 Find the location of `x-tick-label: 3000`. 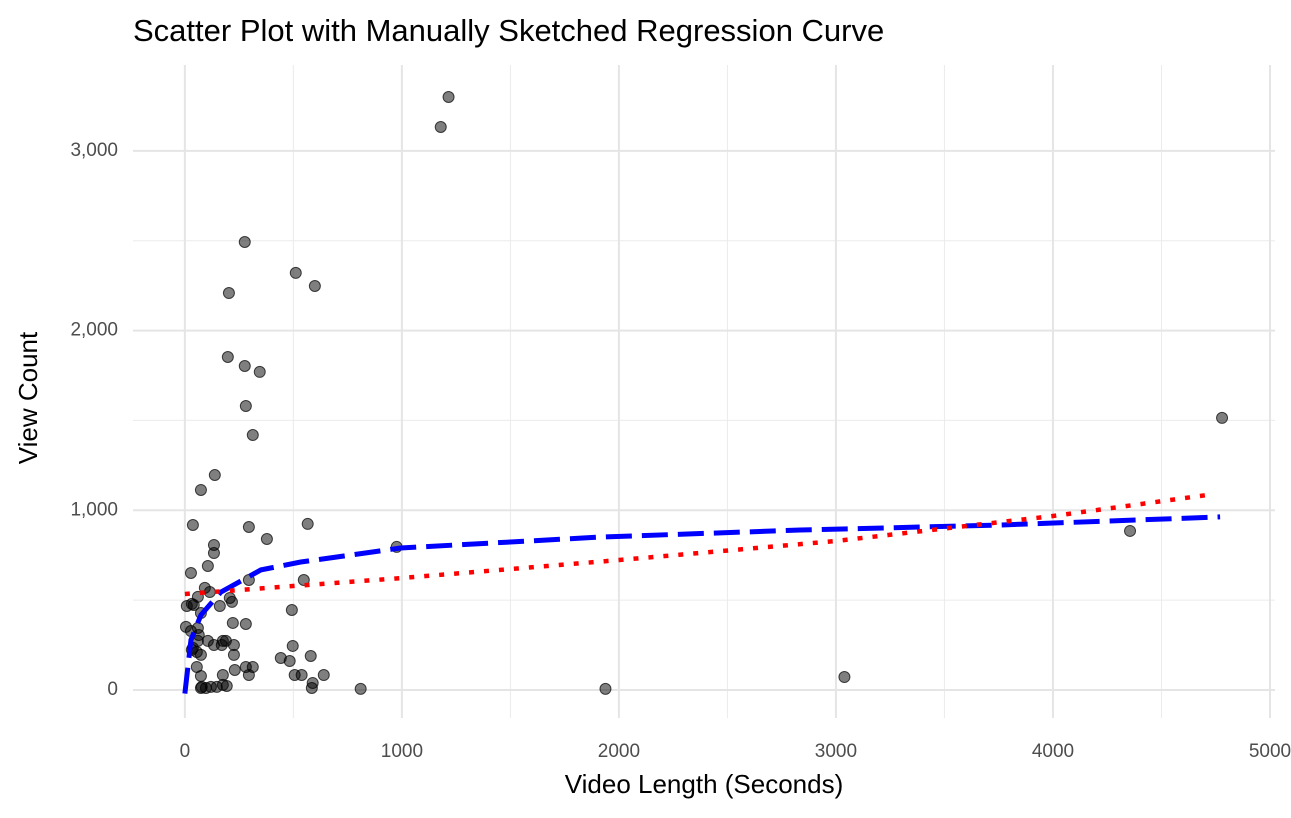

x-tick-label: 3000 is located at coordinates (836, 751).